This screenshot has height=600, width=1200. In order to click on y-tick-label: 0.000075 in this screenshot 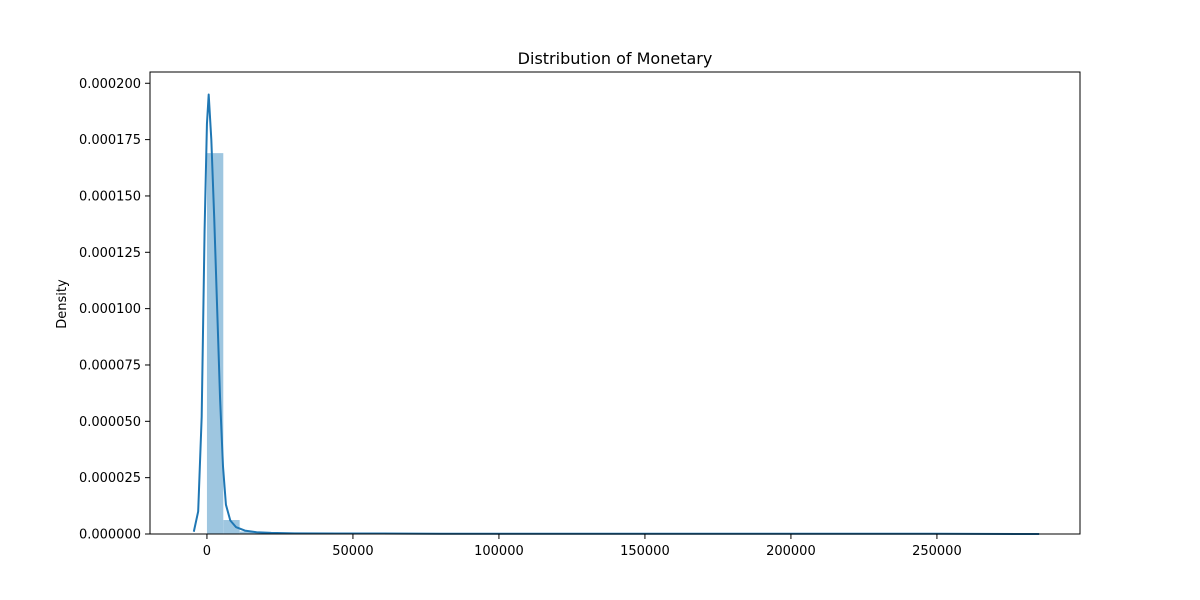, I will do `click(110, 365)`.